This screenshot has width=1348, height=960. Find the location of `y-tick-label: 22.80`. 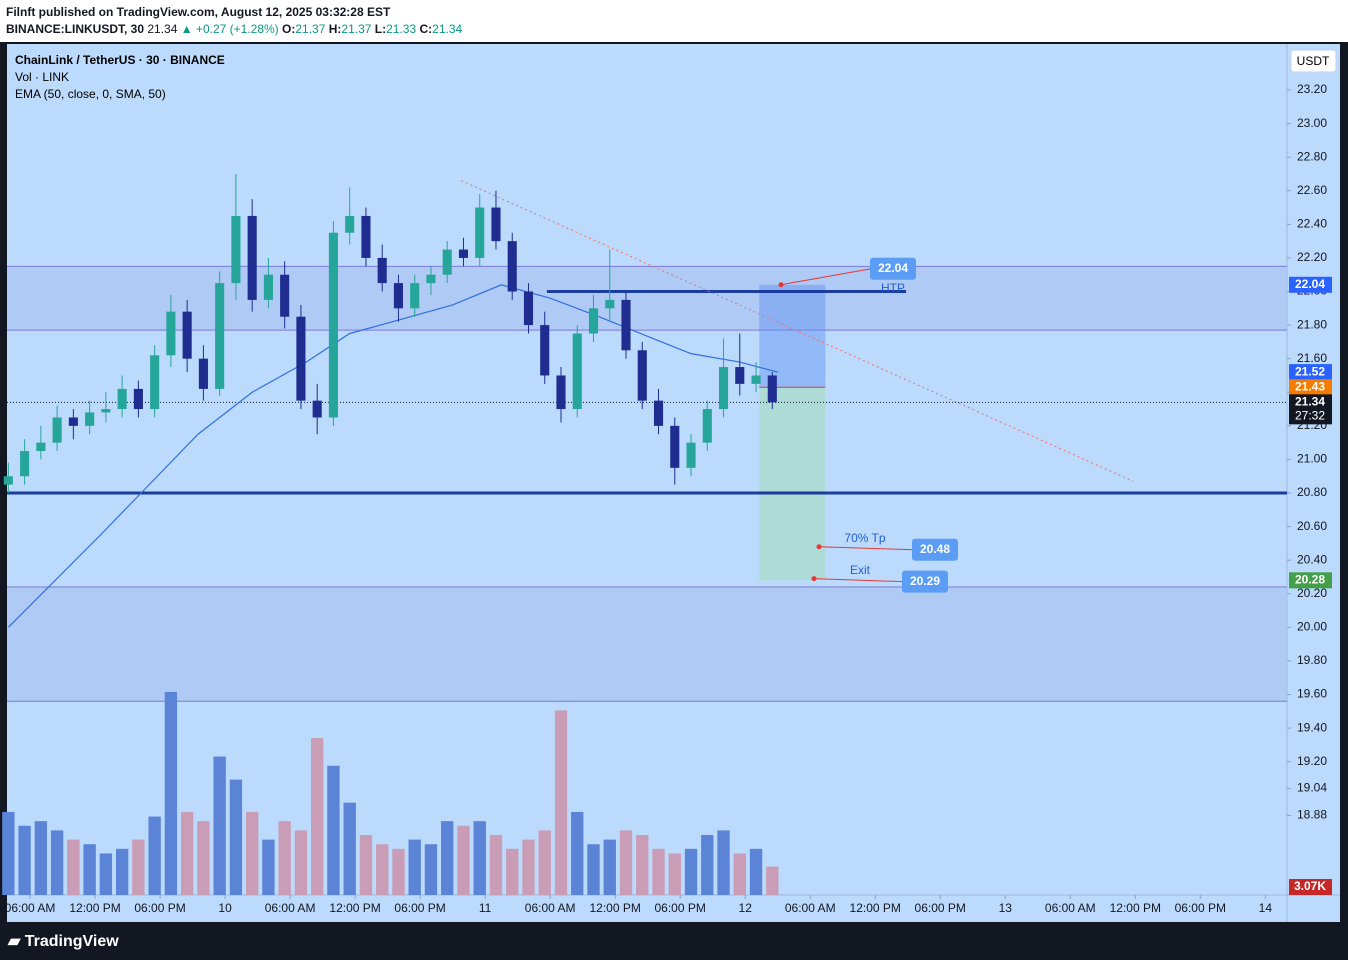

y-tick-label: 22.80 is located at coordinates (1312, 156).